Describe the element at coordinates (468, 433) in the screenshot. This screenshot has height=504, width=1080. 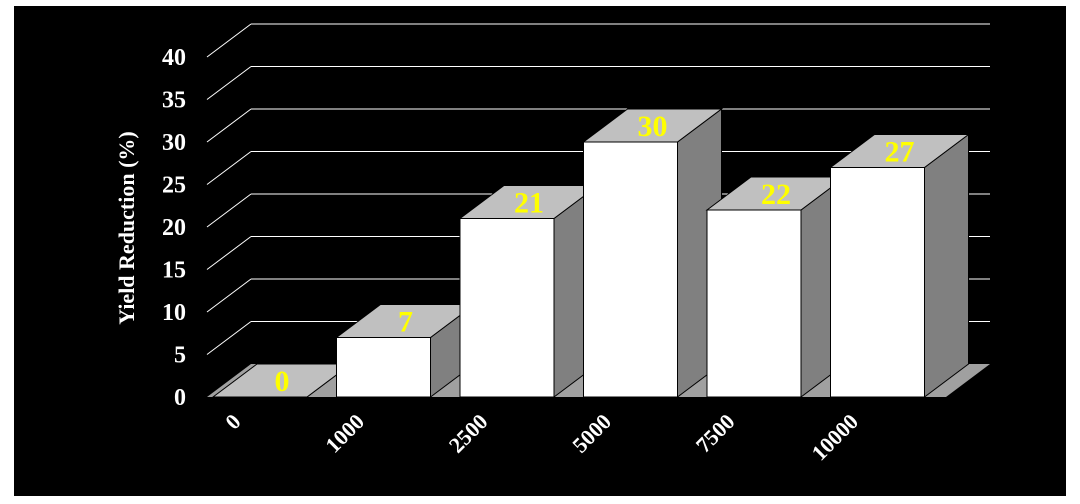
I see `x-tick-label: 2500` at that location.